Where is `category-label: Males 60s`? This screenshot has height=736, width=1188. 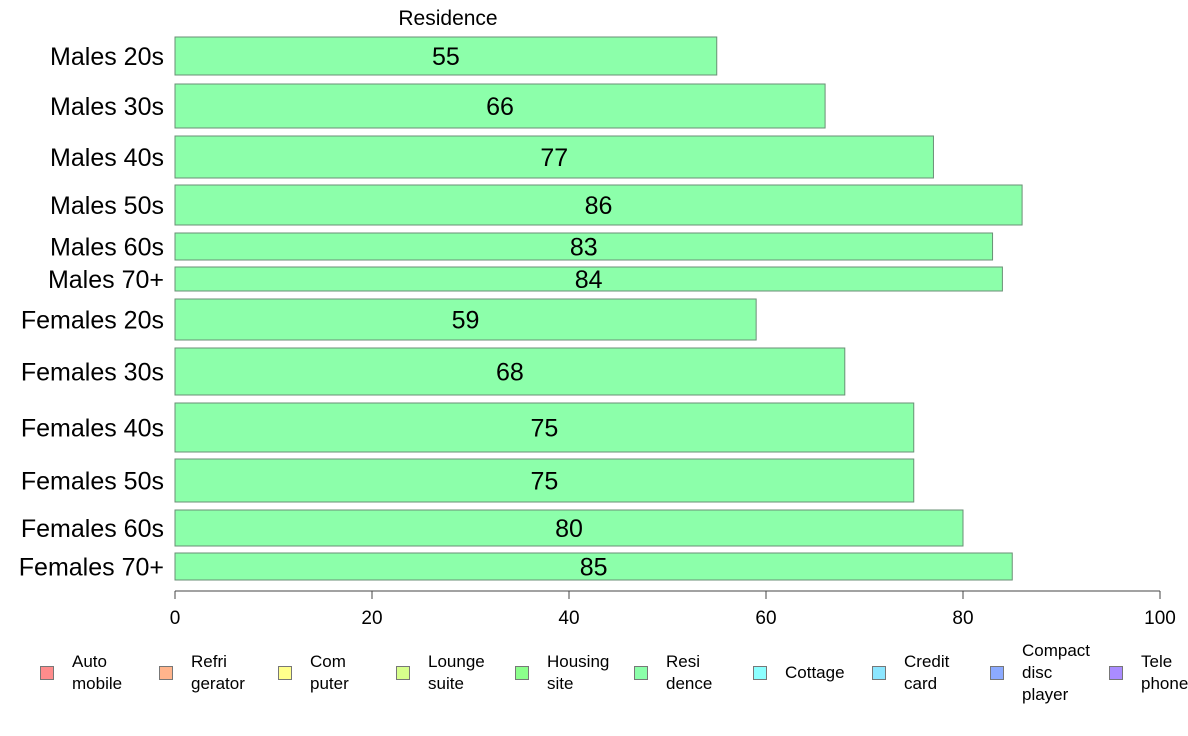
category-label: Males 60s is located at coordinates (107, 248).